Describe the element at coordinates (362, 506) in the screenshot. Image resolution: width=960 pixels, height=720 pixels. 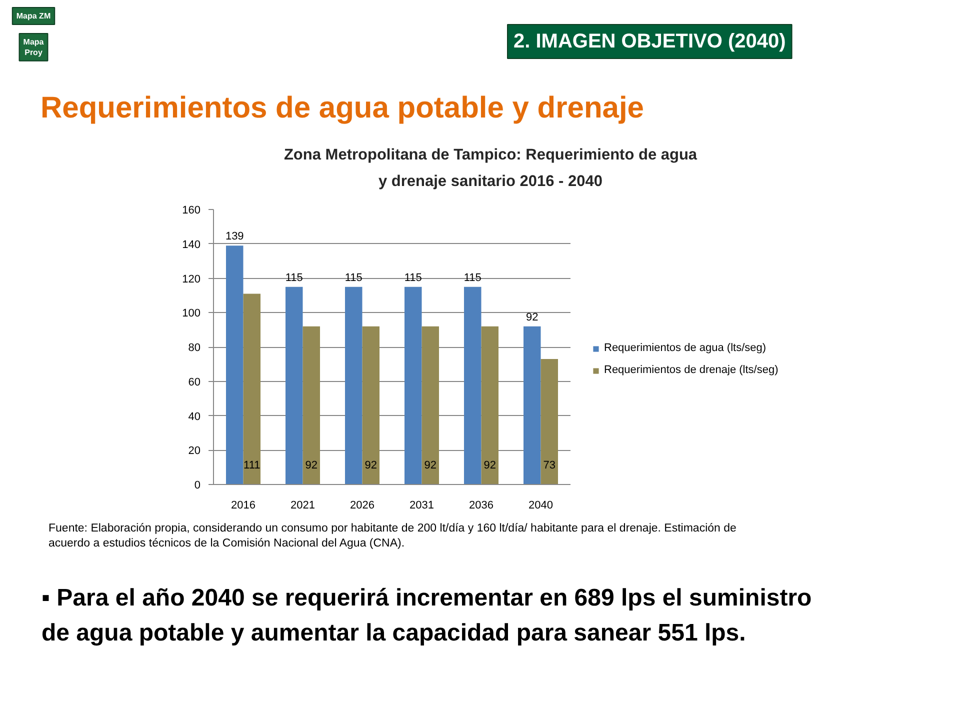
I see `x-tick-label: 2026` at that location.